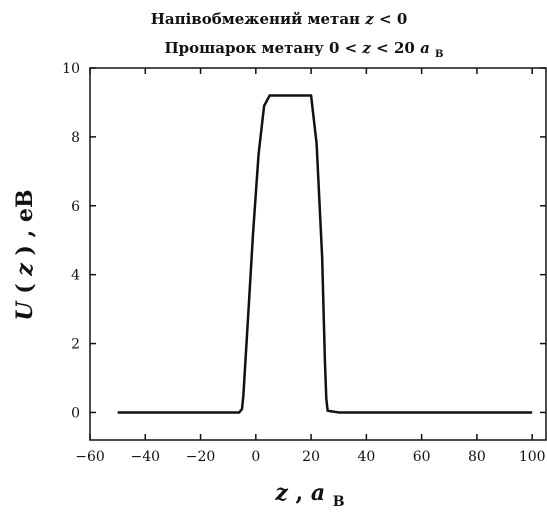 The width and height of the screenshot is (547, 523). Describe the element at coordinates (393, 19) in the screenshot. I see `title-1-rest: < 0` at that location.